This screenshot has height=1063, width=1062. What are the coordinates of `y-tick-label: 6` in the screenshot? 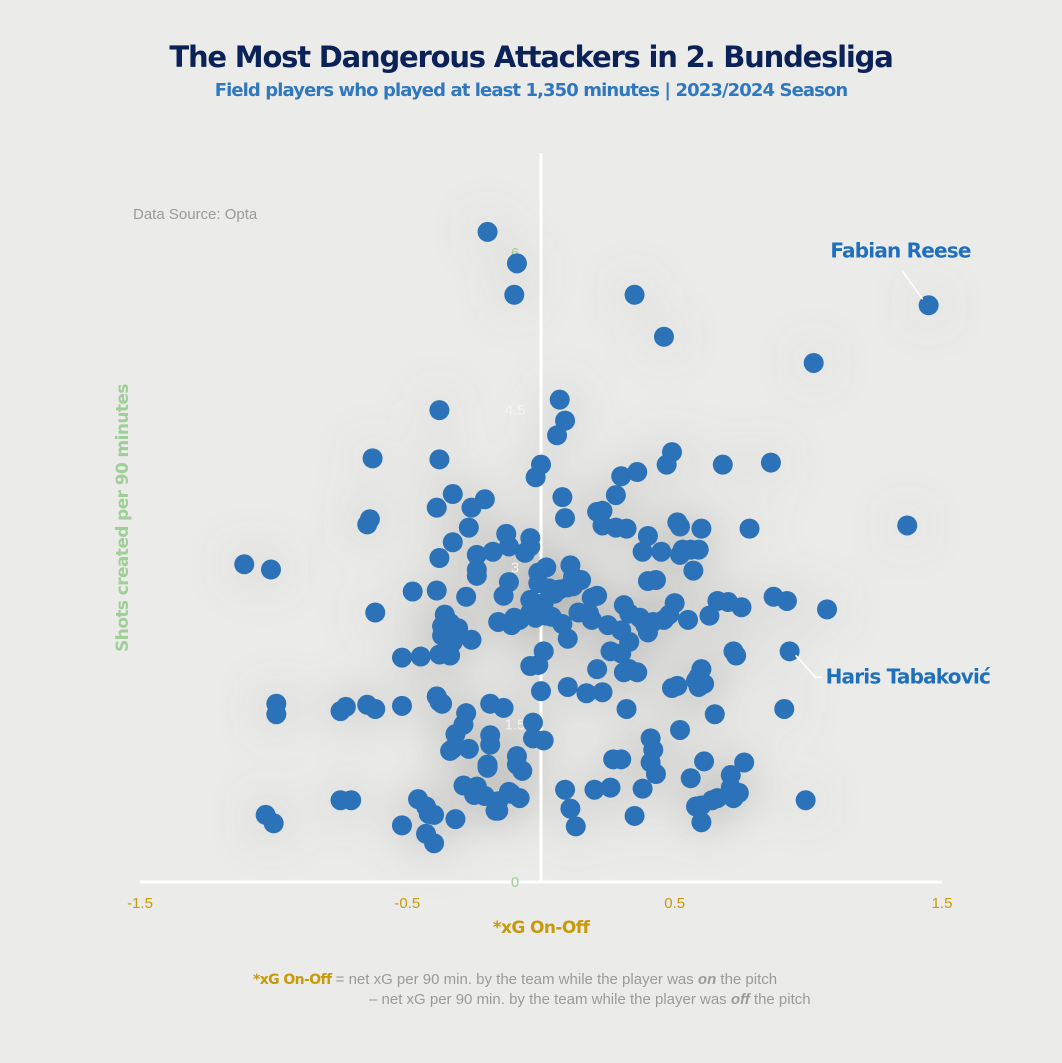 It's located at (515, 253).